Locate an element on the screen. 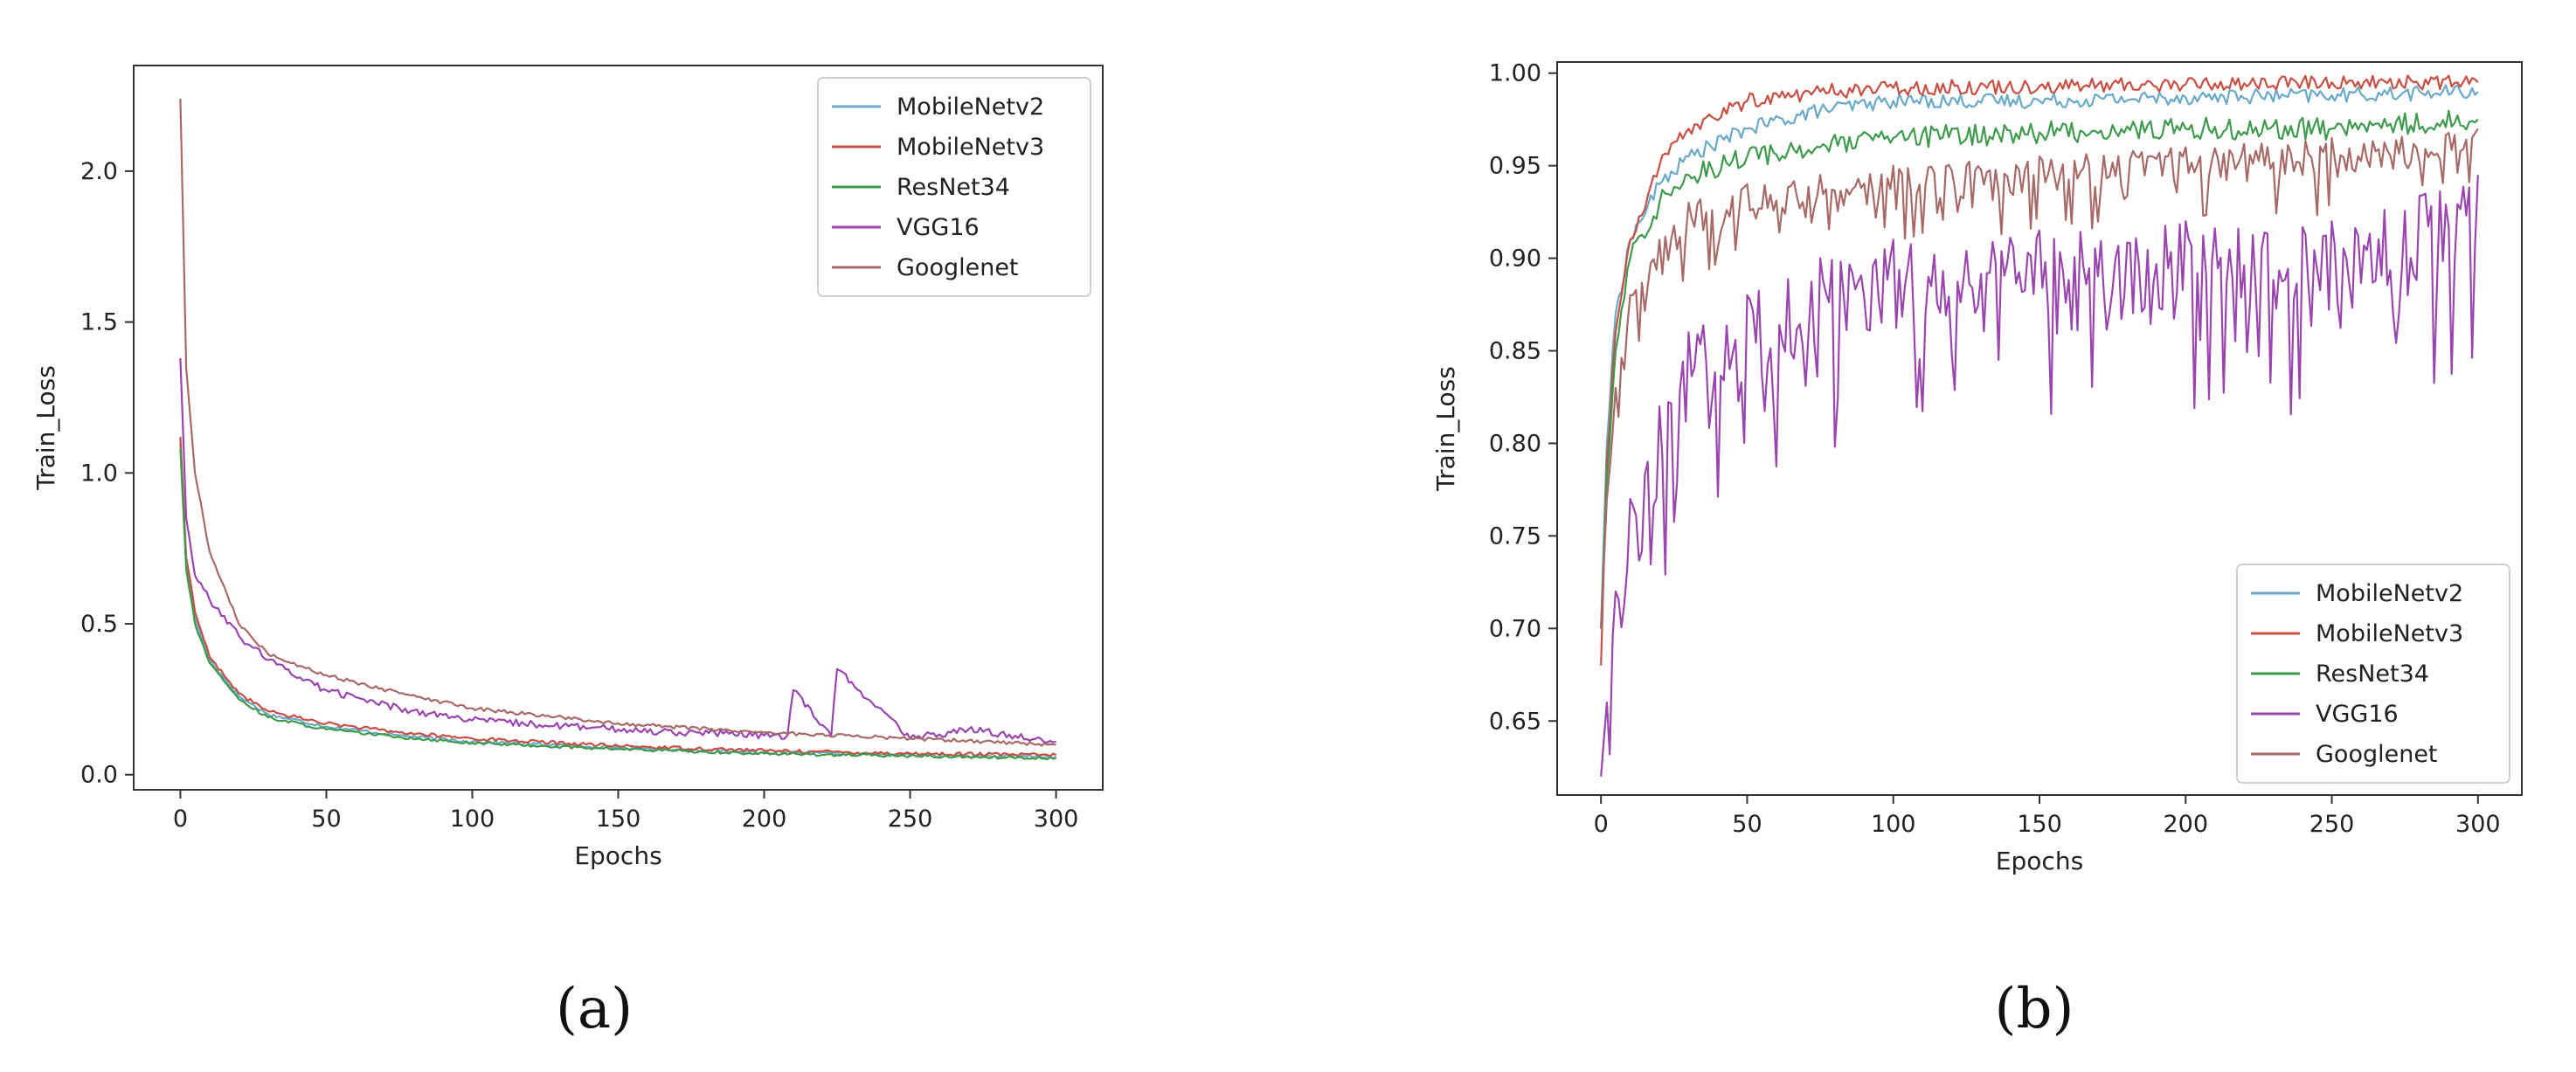 The image size is (2576, 1072). y-tick-label: 1.00 is located at coordinates (1515, 73).